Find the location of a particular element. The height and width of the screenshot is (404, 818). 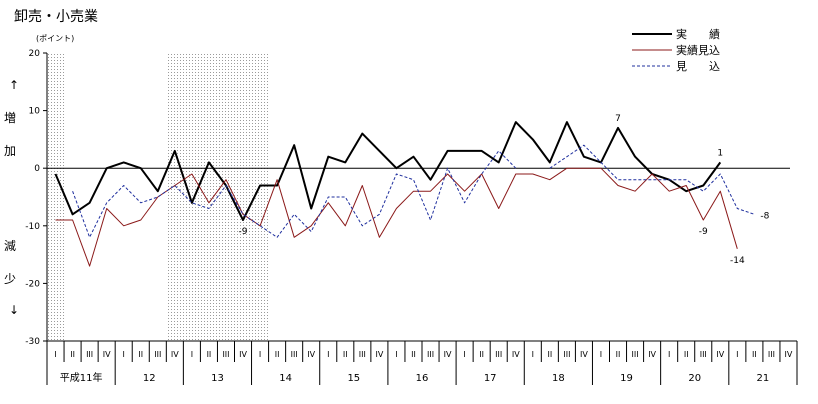

year-label: 17 is located at coordinates (490, 378).